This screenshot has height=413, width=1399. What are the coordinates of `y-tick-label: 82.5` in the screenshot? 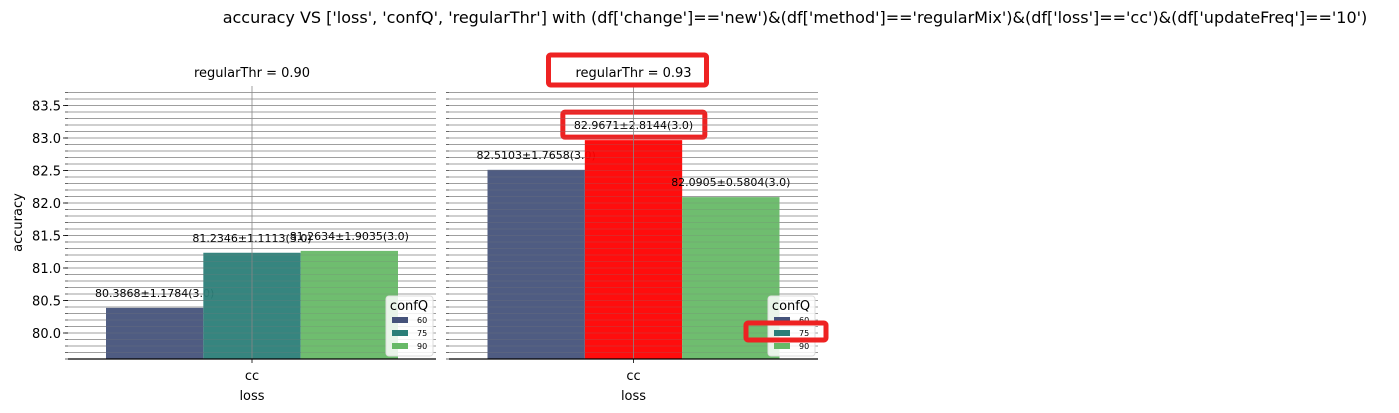 It's located at (46, 172).